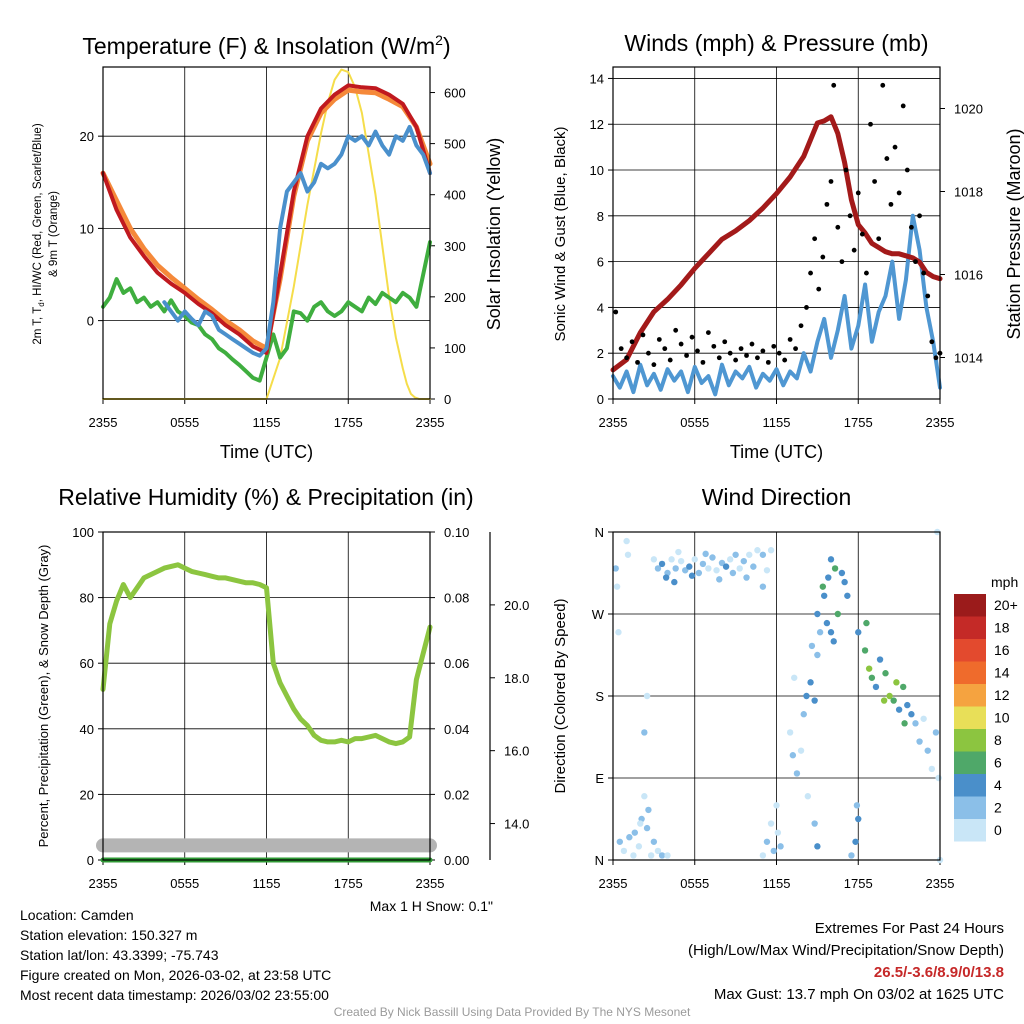  I want to click on solar-axis-tick-label: 400, so click(455, 195).